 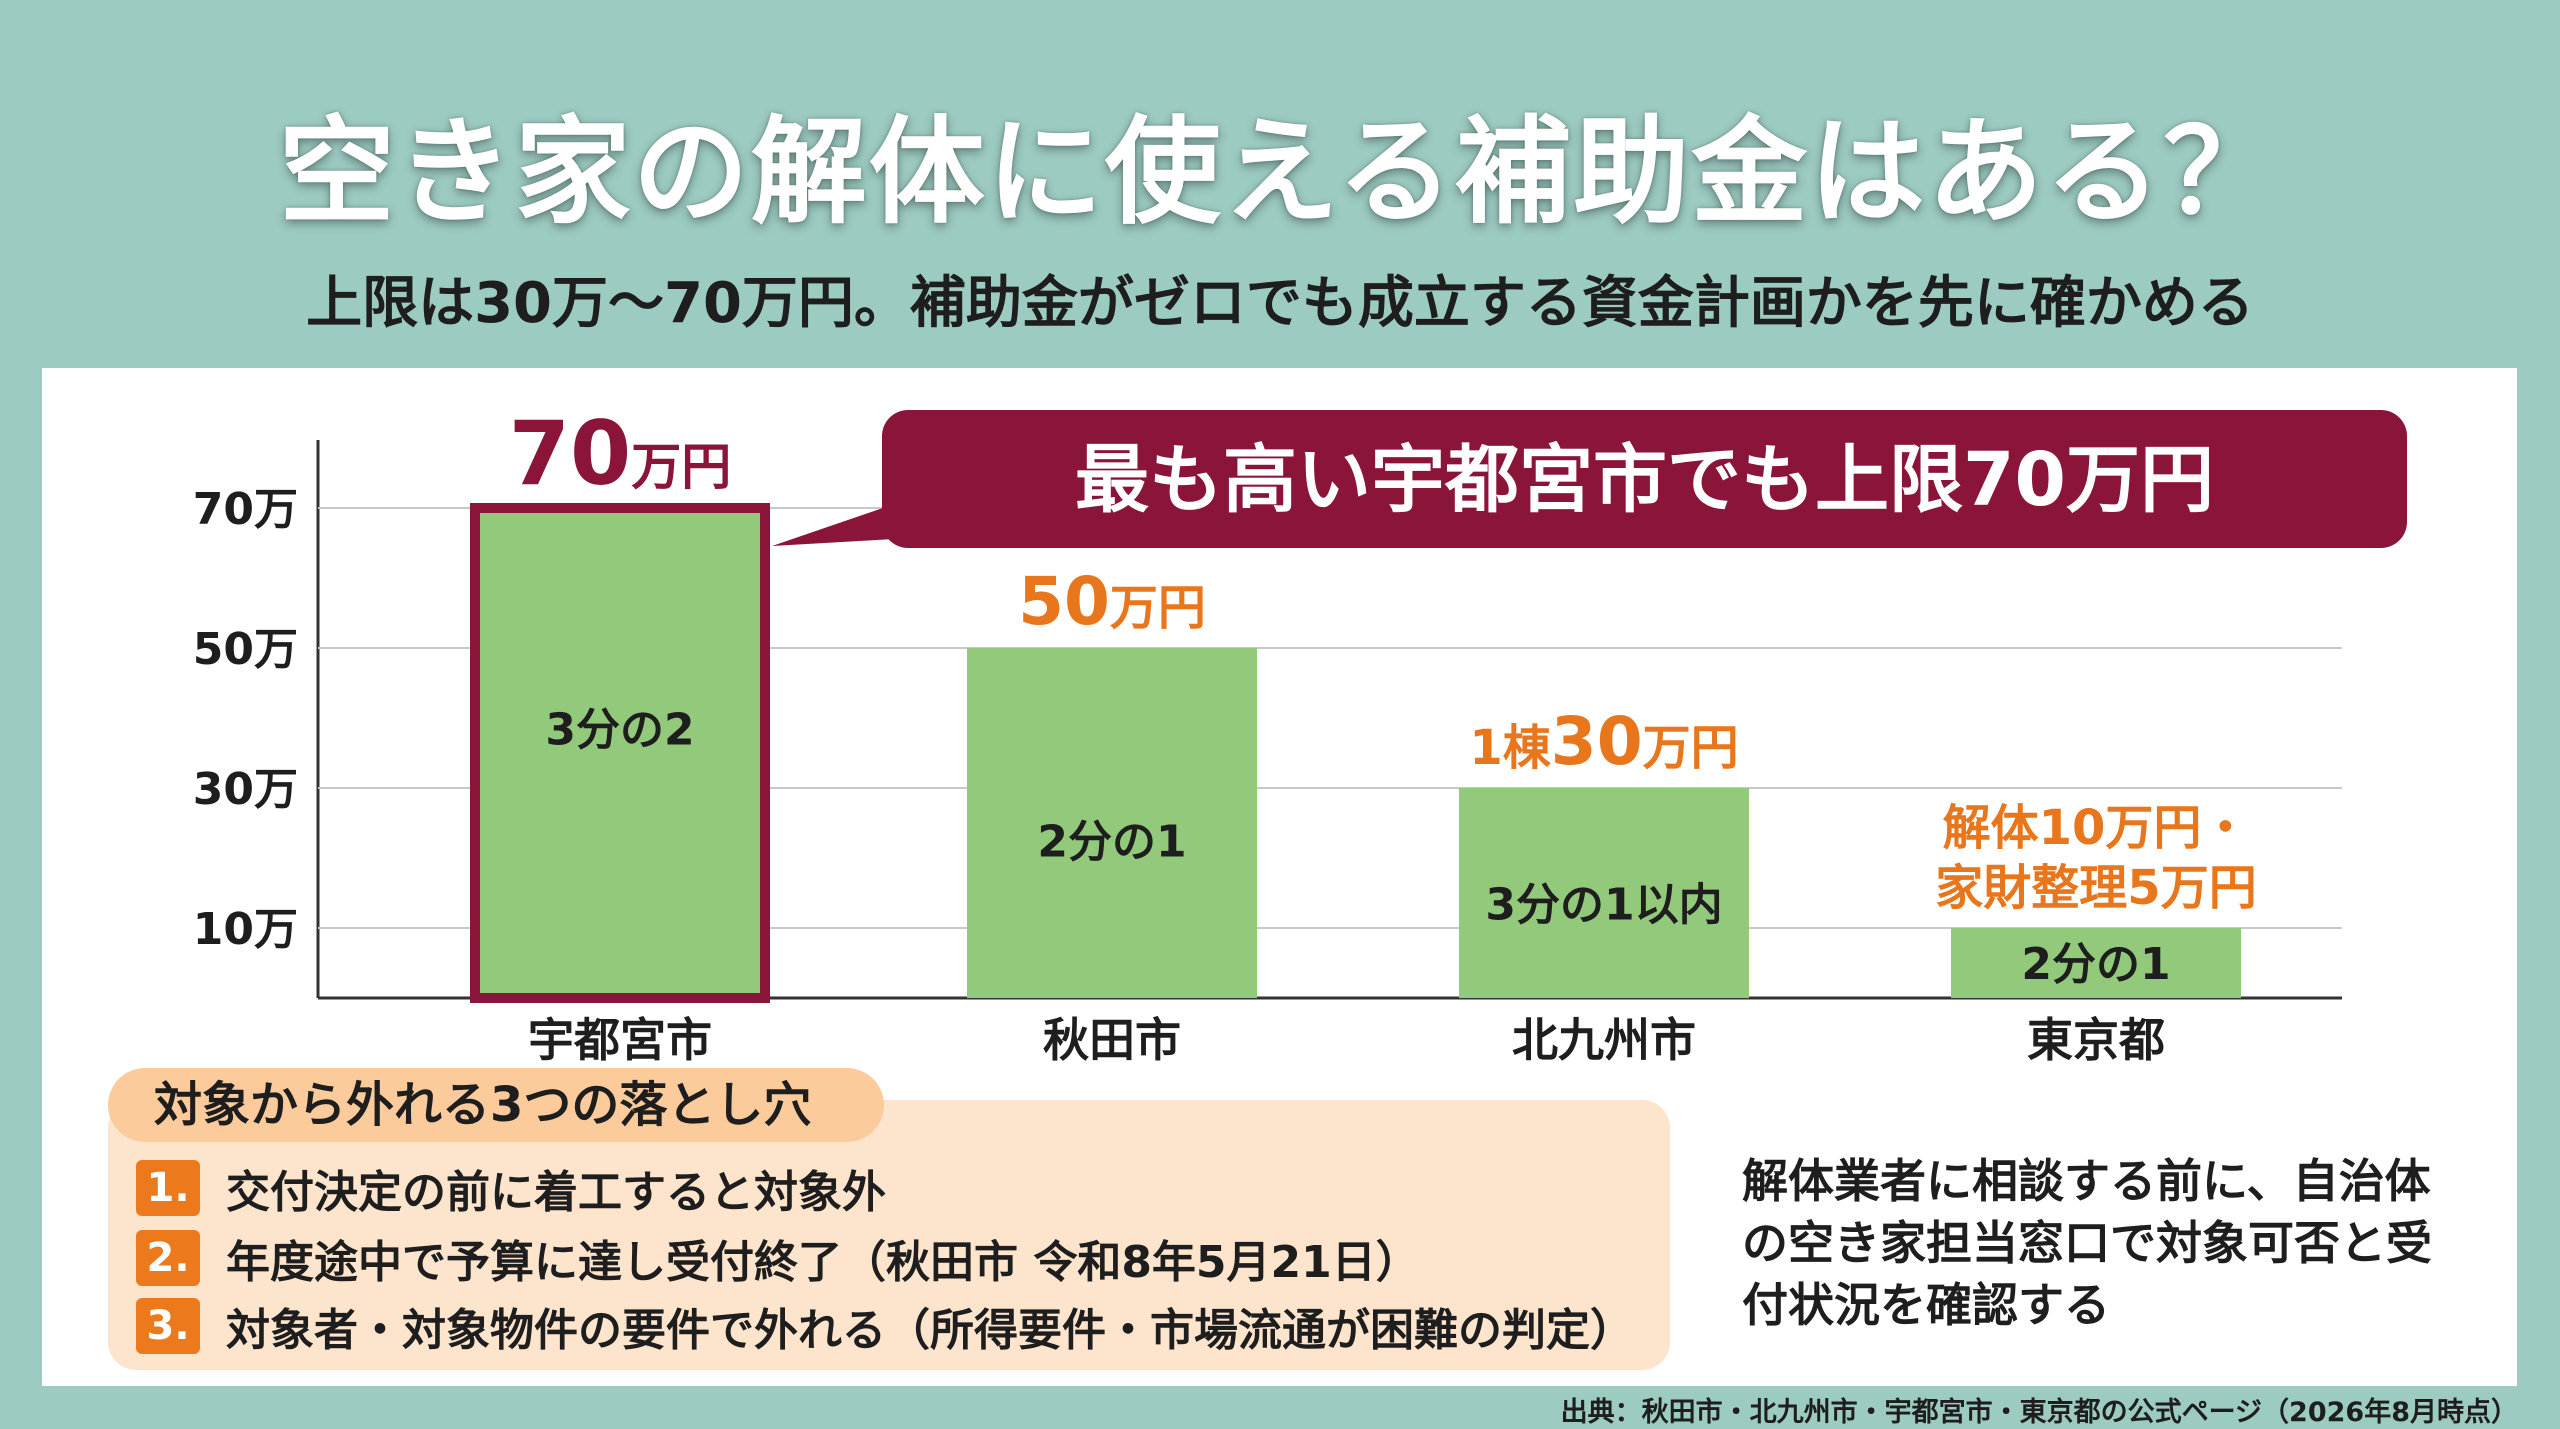 I want to click on pitfall-item: 2. 年度途中で予算に達し受付終了（秋田市 令和8年5月21日）, so click(x=778, y=1258).